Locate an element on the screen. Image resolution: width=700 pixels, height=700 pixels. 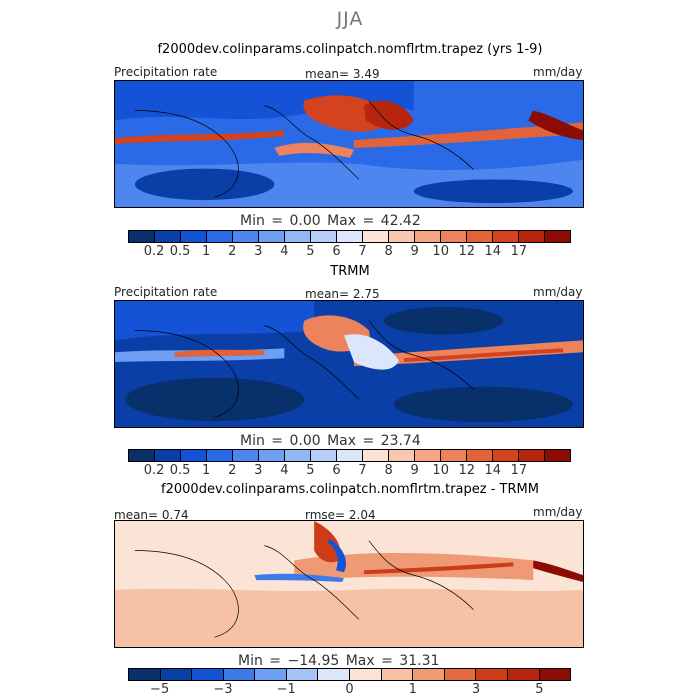
panel-3-colorbar-tick: 5 is located at coordinates (539, 689).